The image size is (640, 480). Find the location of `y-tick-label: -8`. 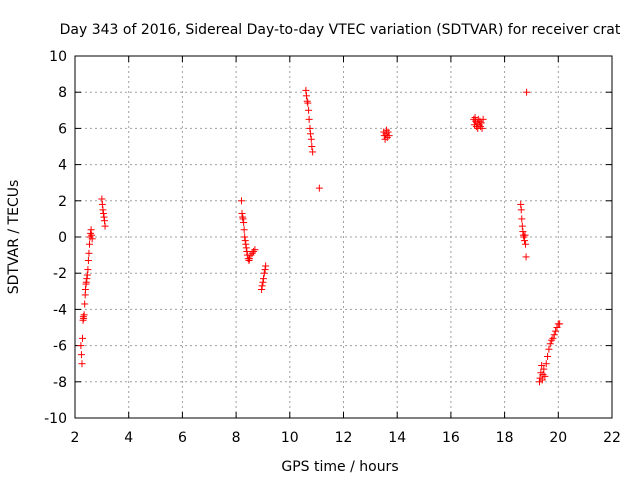

y-tick-label: -8 is located at coordinates (60, 383).